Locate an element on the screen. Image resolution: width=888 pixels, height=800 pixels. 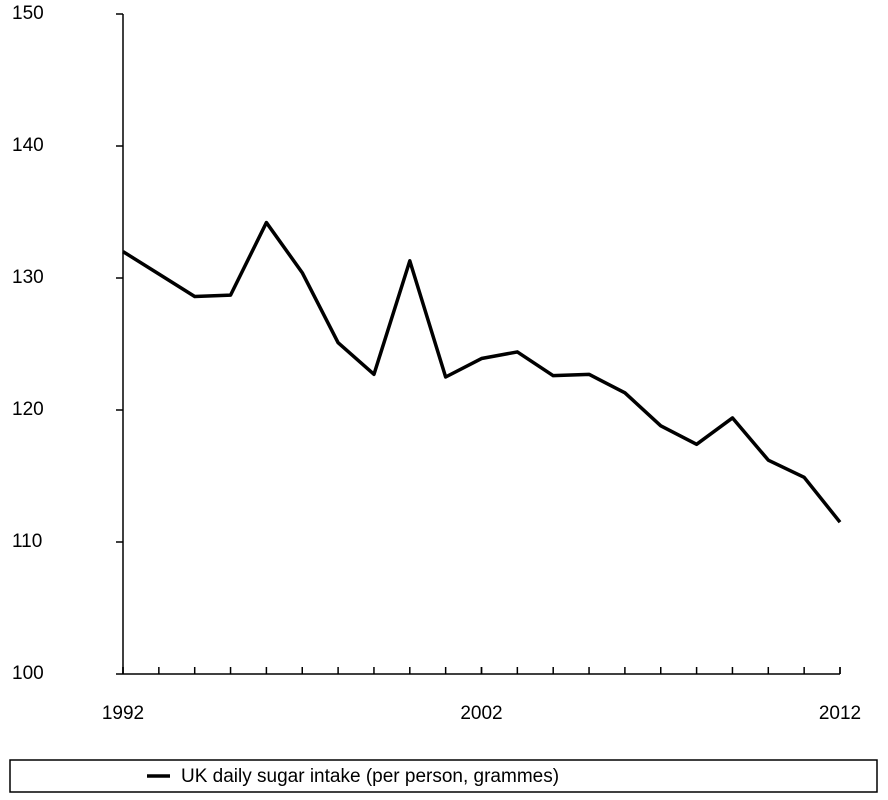
x-tick-label: 1992 is located at coordinates (123, 713).